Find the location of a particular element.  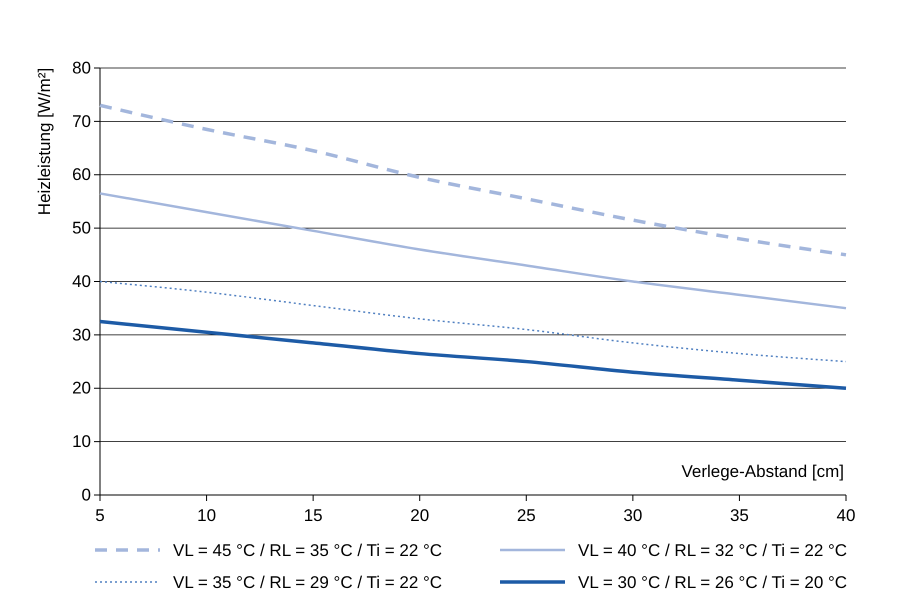

x-tick-label: 20 is located at coordinates (420, 515).